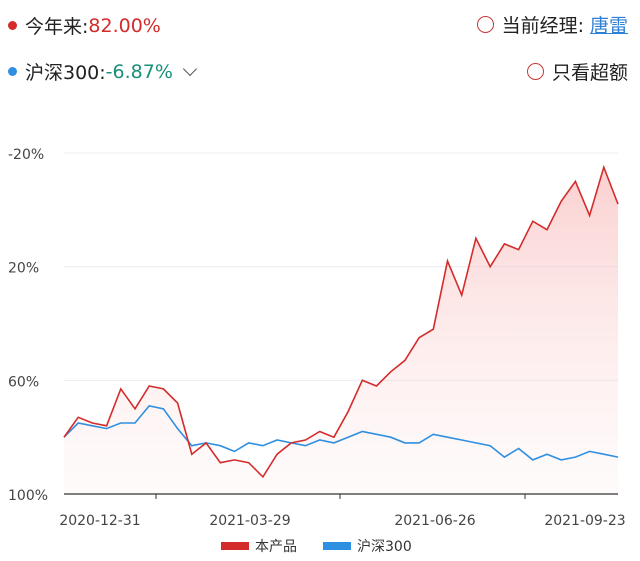 The width and height of the screenshot is (640, 561). What do you see at coordinates (316, 547) in the screenshot?
I see `legend: 本产品 沪深300` at bounding box center [316, 547].